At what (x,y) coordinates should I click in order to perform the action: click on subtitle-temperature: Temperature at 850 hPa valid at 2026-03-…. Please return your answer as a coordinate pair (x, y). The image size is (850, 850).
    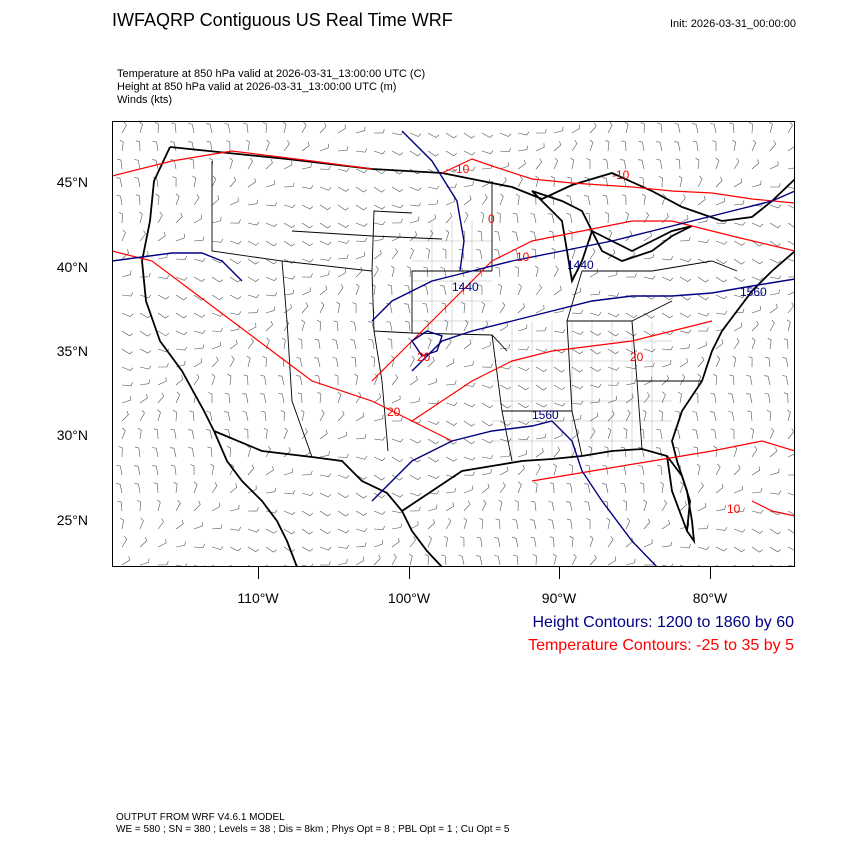
    Looking at the image, I should click on (271, 74).